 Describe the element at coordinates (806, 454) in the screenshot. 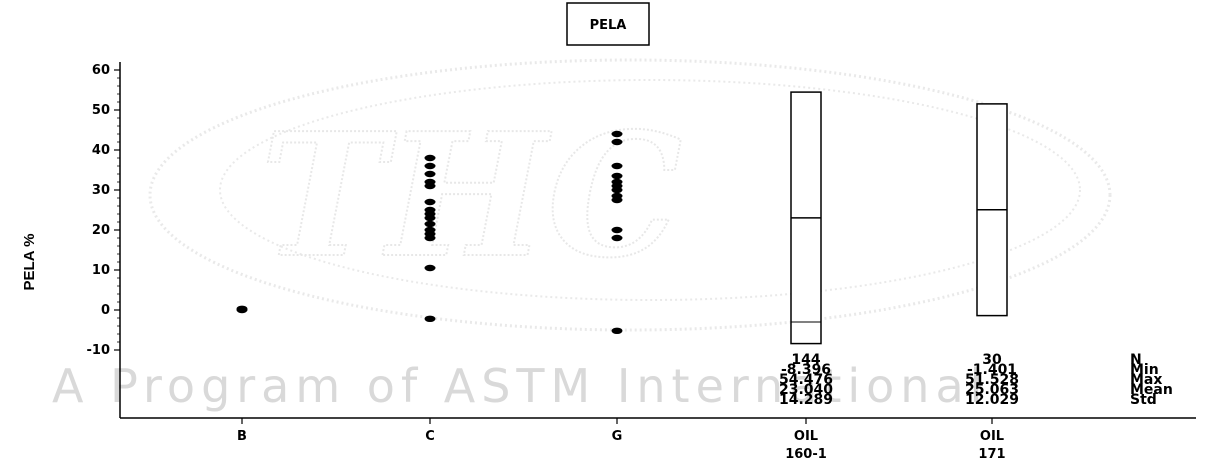

I see `x-tick-label: 160-1` at that location.